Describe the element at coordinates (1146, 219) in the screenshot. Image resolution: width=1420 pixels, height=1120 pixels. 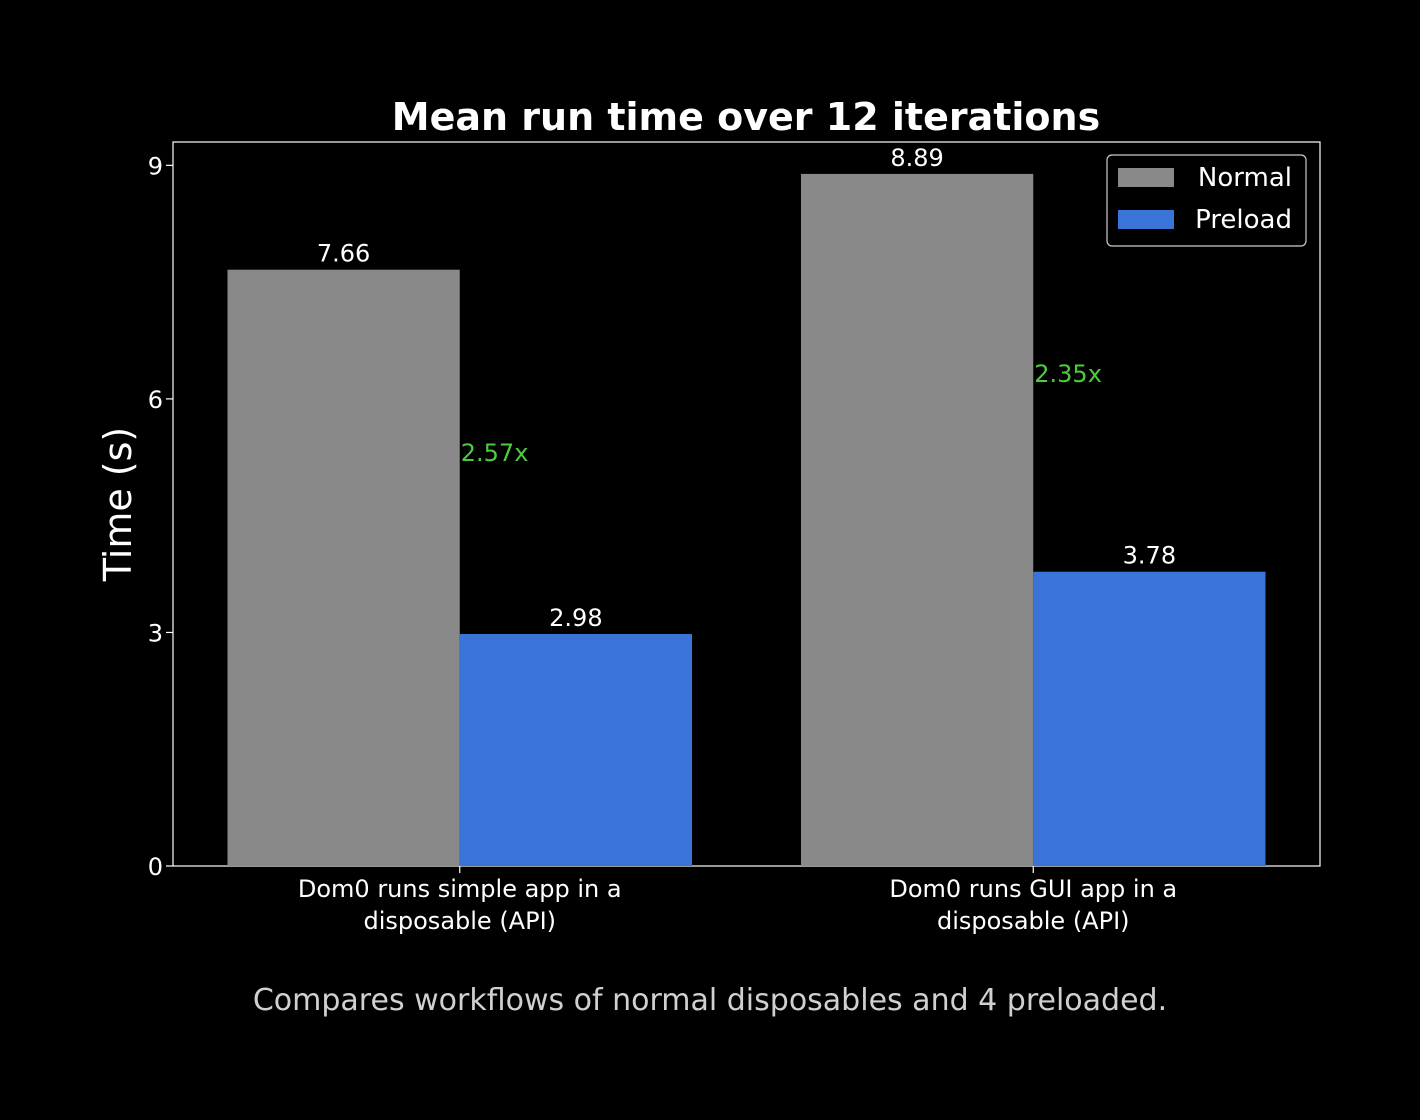
I see `legend-swatch-preload` at that location.